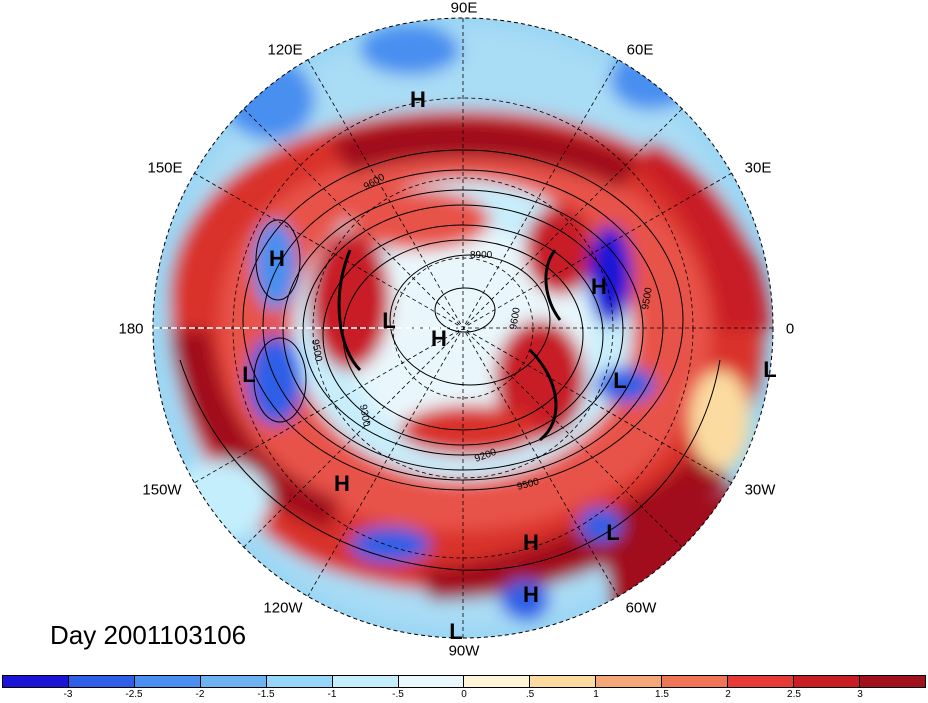 This screenshot has width=928, height=703. I want to click on contour-label: 8900, so click(481, 255).